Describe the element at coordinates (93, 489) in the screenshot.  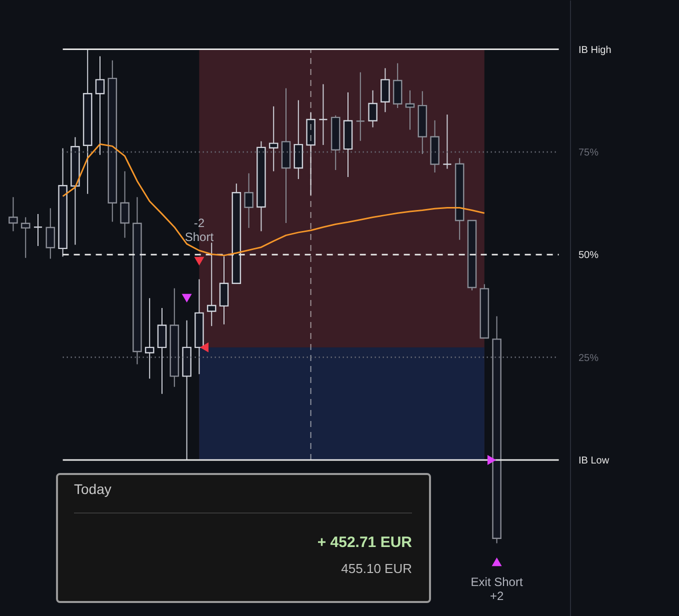
I see `annotation: Today` at that location.